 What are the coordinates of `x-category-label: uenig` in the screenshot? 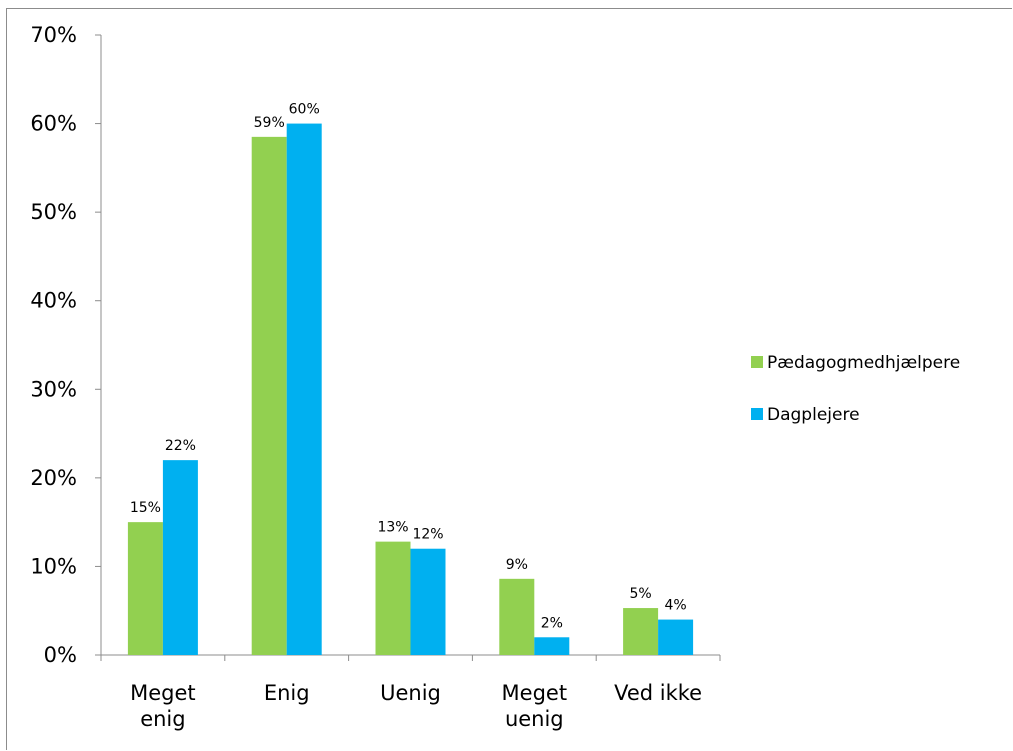 It's located at (534, 719).